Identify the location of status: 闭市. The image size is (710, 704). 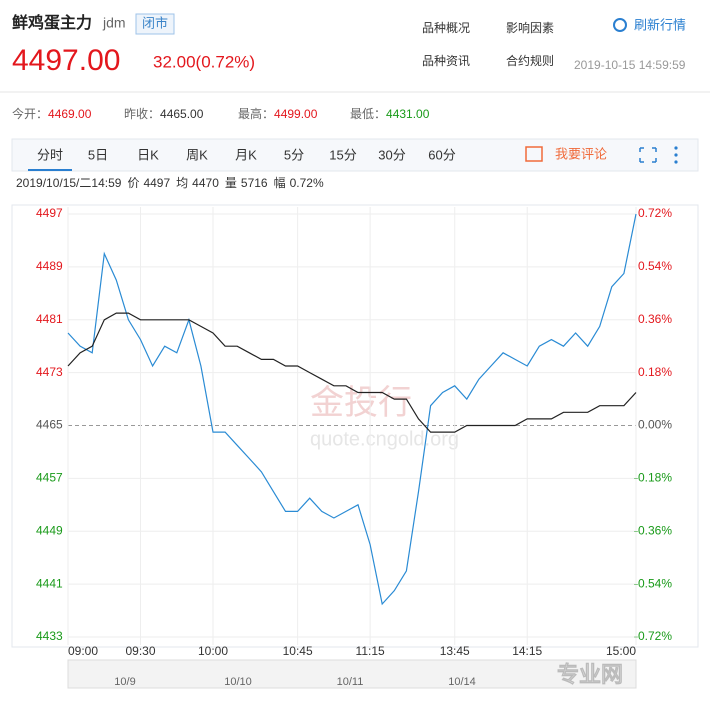
(155, 22).